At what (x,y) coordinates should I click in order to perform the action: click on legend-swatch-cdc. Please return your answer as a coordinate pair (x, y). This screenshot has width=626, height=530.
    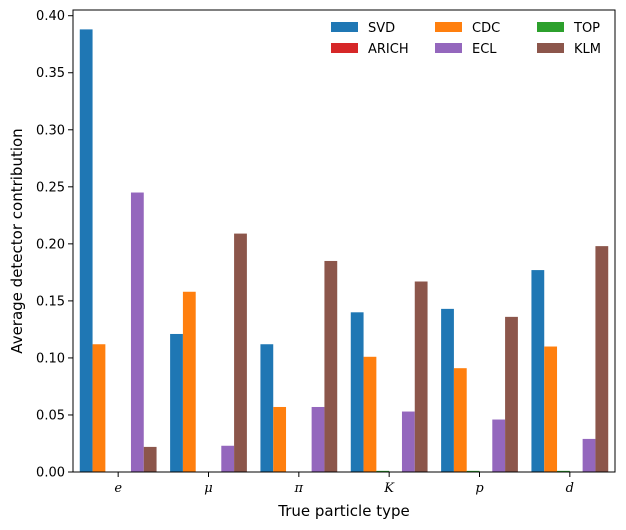
    Looking at the image, I should click on (448, 27).